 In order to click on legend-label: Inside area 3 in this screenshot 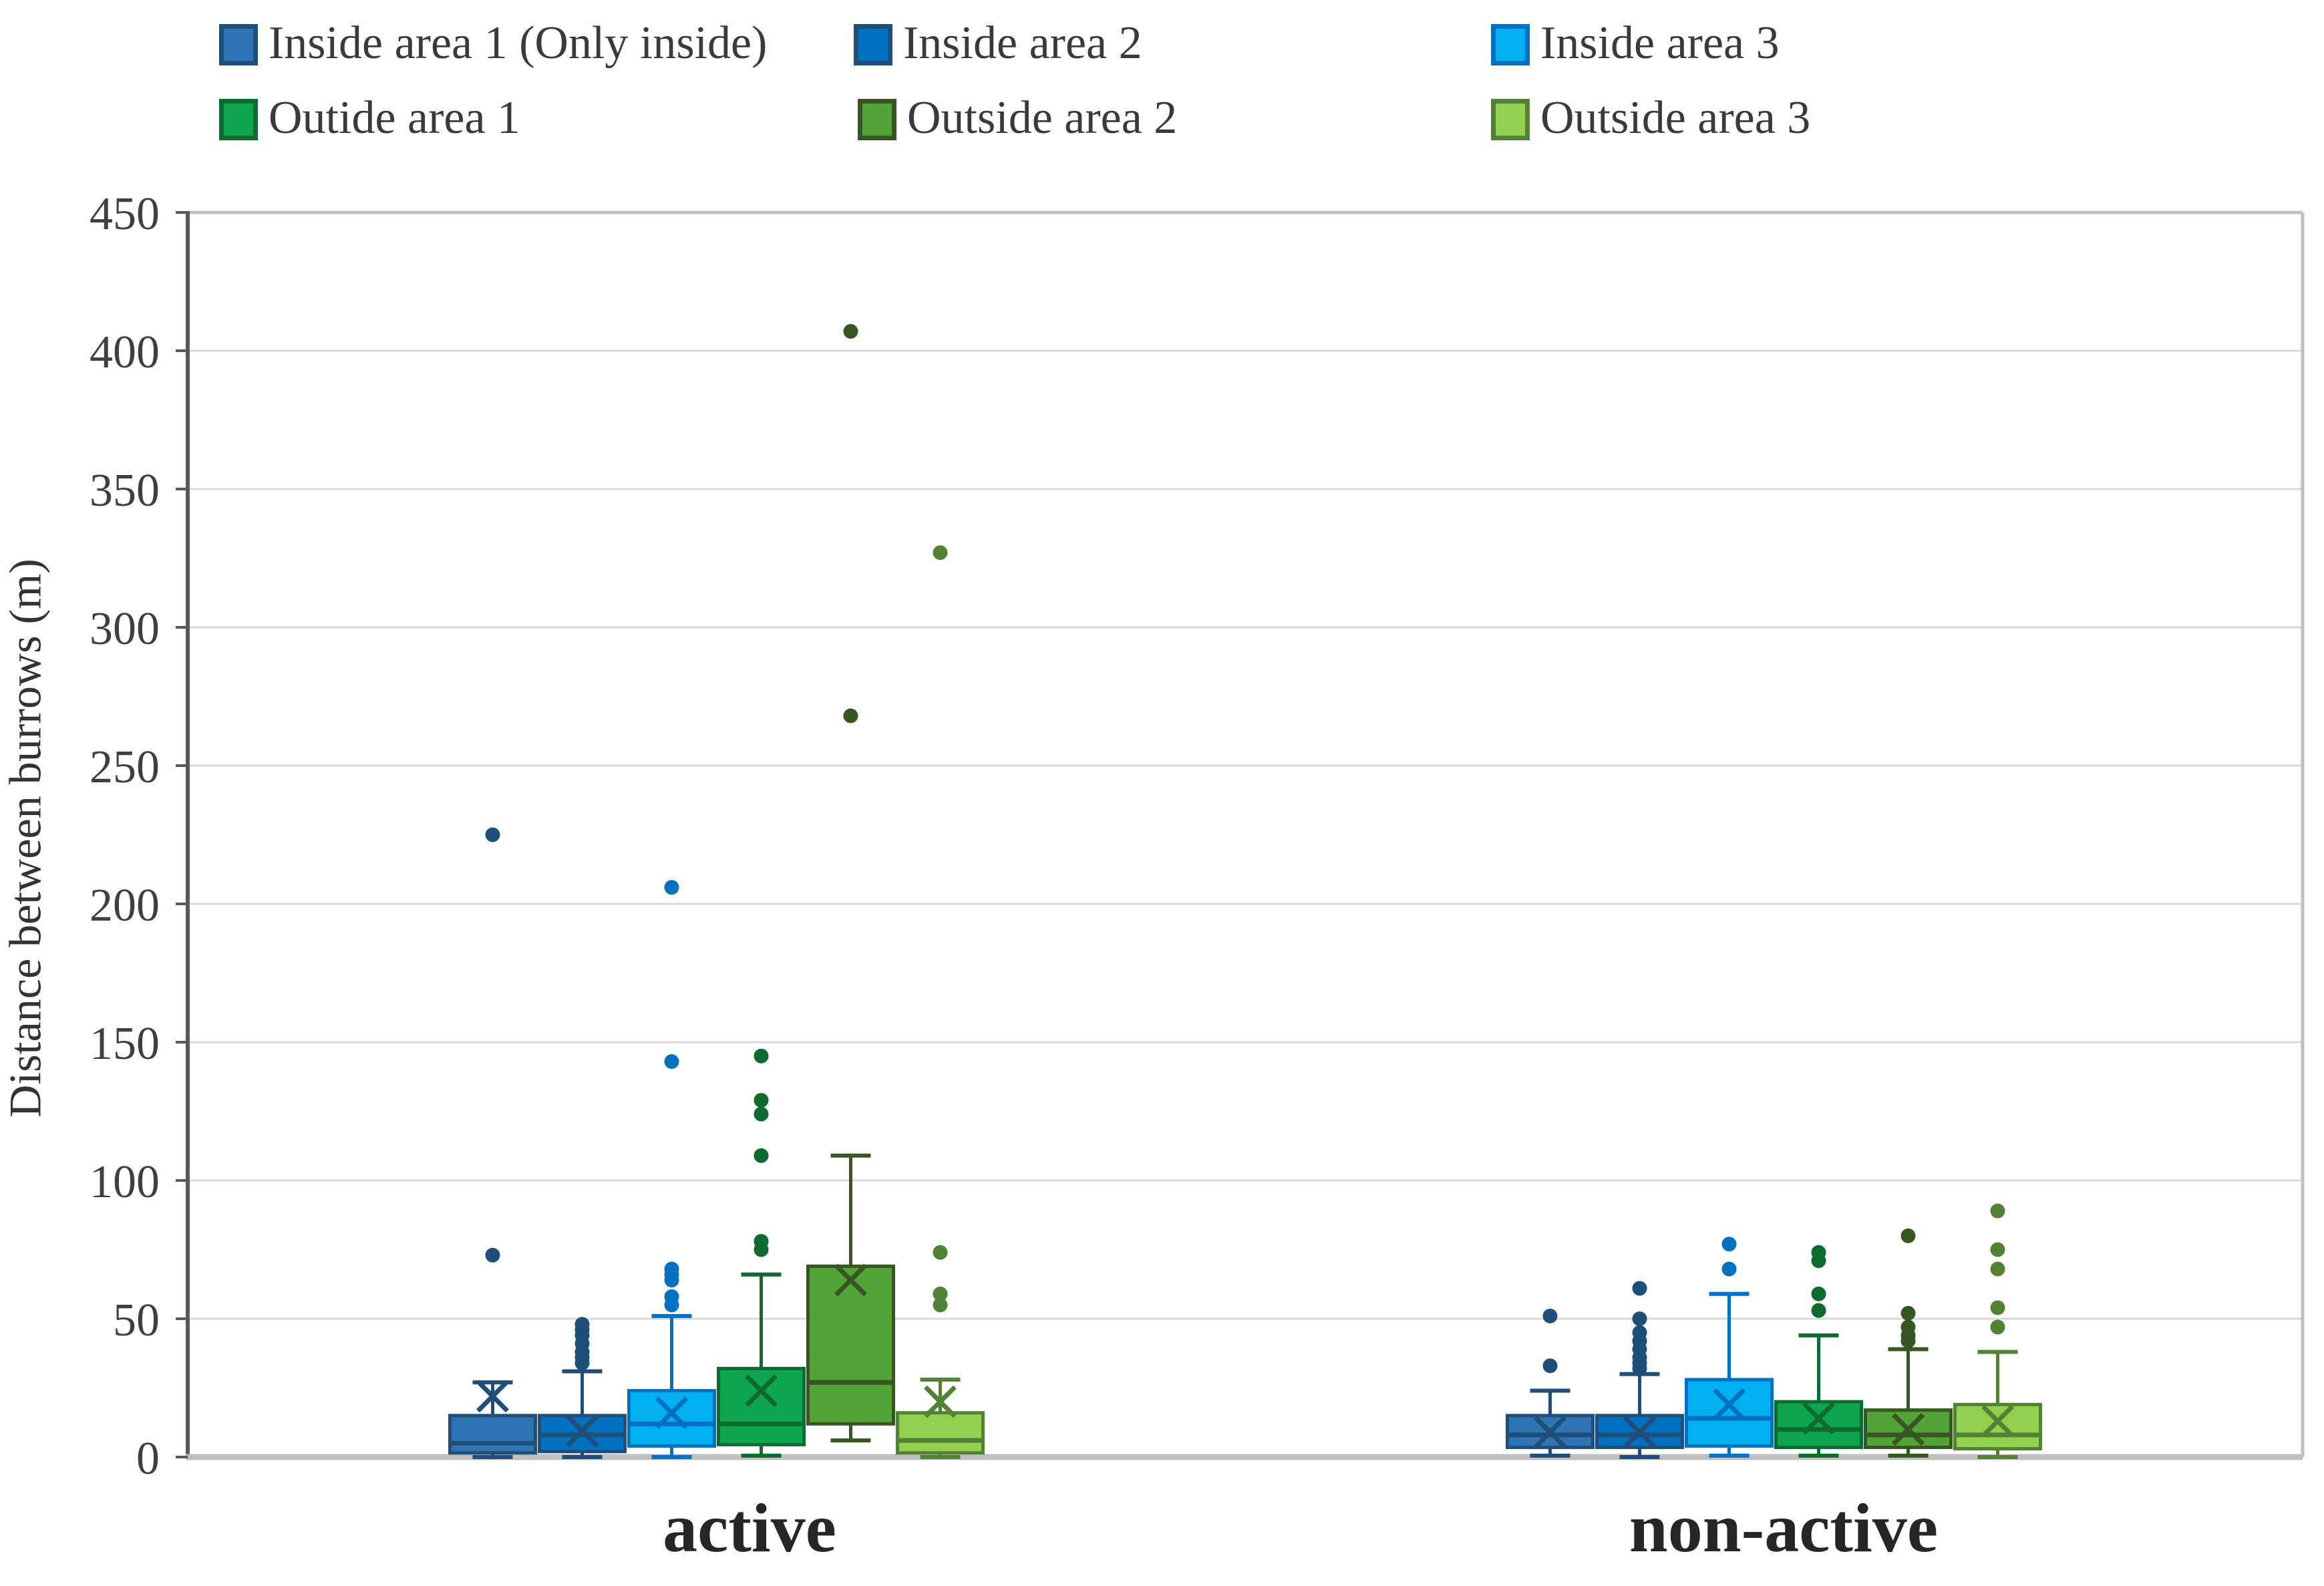, I will do `click(1660, 43)`.